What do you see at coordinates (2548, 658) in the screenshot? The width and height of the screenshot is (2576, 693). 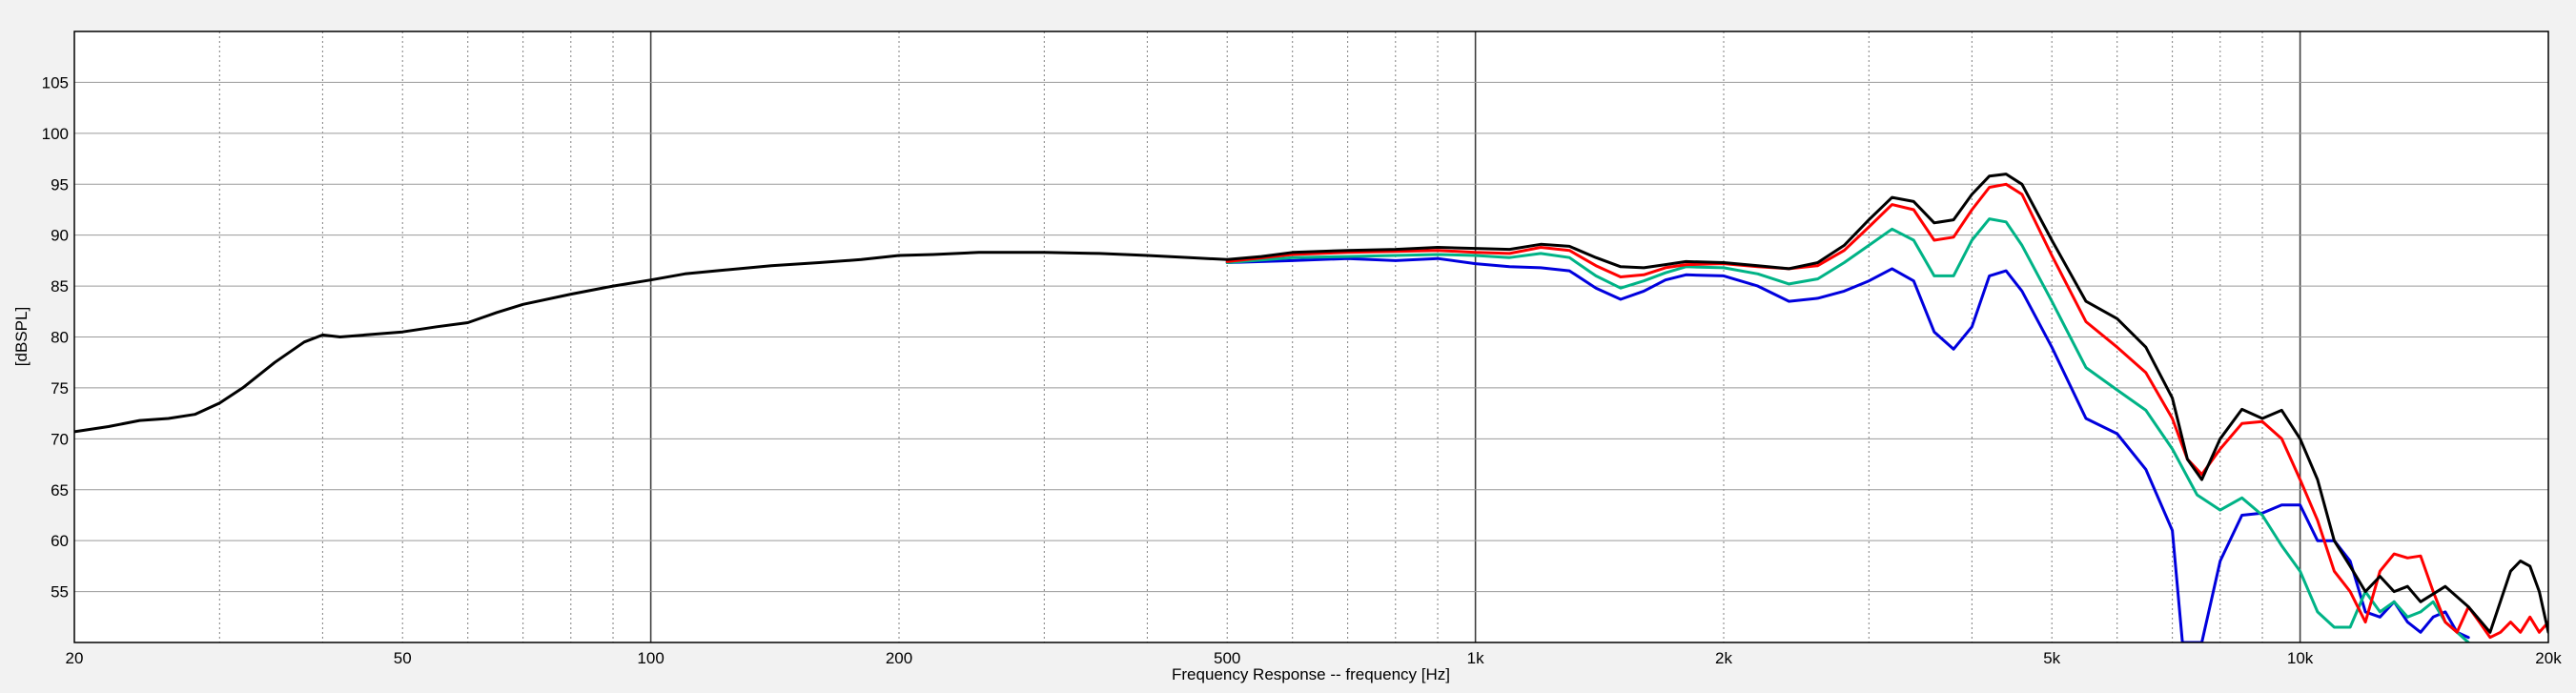 I see `x-tick-label: 20k` at bounding box center [2548, 658].